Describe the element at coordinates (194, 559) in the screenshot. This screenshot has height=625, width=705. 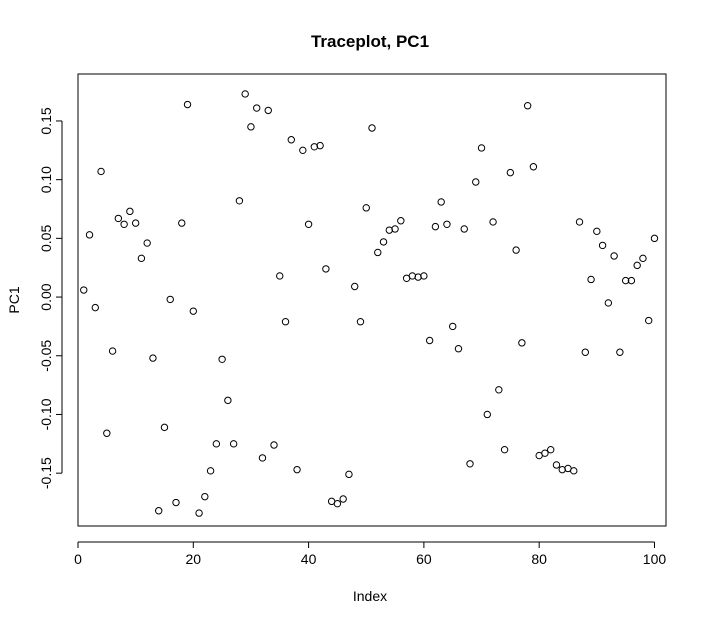
I see `x-tick-label: 20` at that location.